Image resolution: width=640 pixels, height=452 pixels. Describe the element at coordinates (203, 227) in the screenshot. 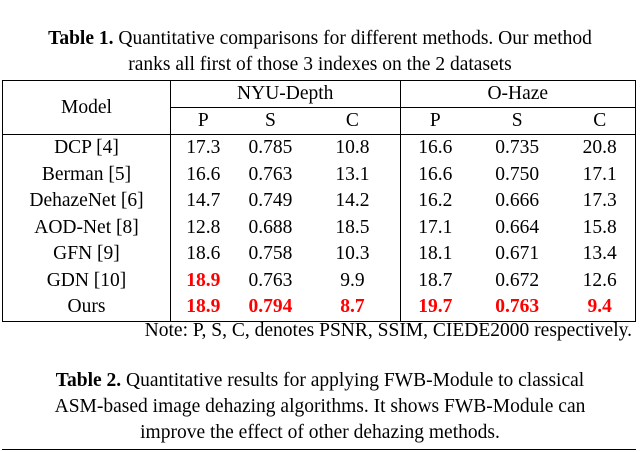

I see `value-cell: 12.8` at that location.